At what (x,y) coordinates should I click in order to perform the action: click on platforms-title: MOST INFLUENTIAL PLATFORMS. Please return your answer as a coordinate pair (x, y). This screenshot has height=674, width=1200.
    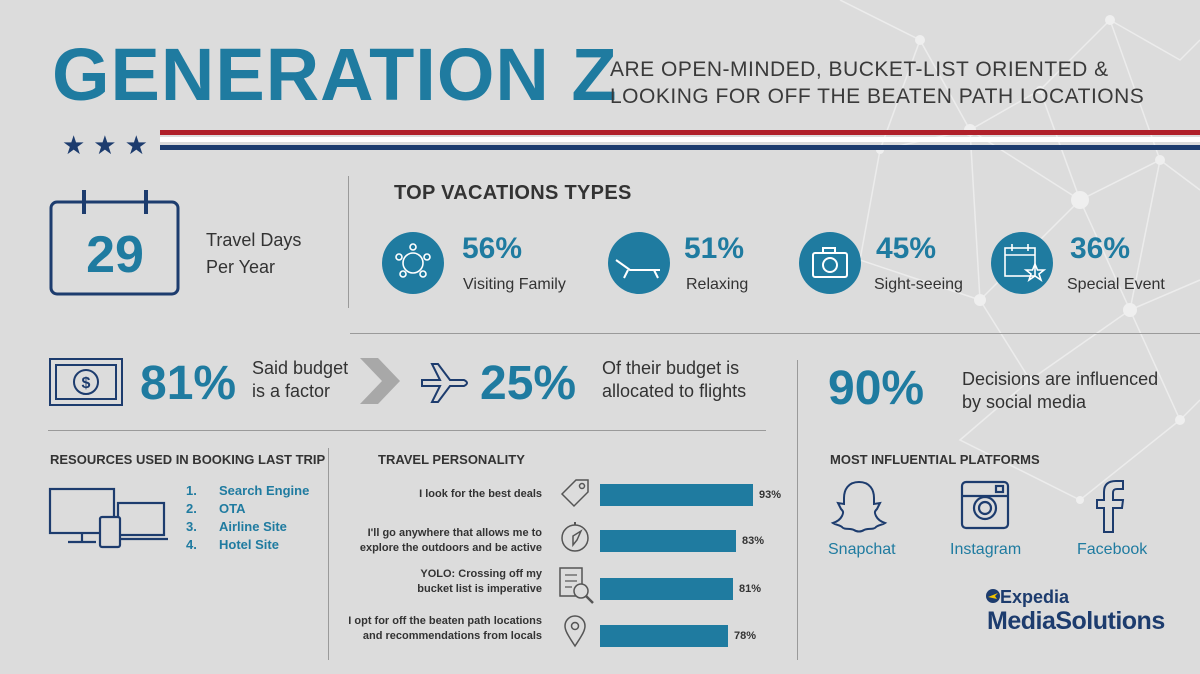
    Looking at the image, I should click on (935, 459).